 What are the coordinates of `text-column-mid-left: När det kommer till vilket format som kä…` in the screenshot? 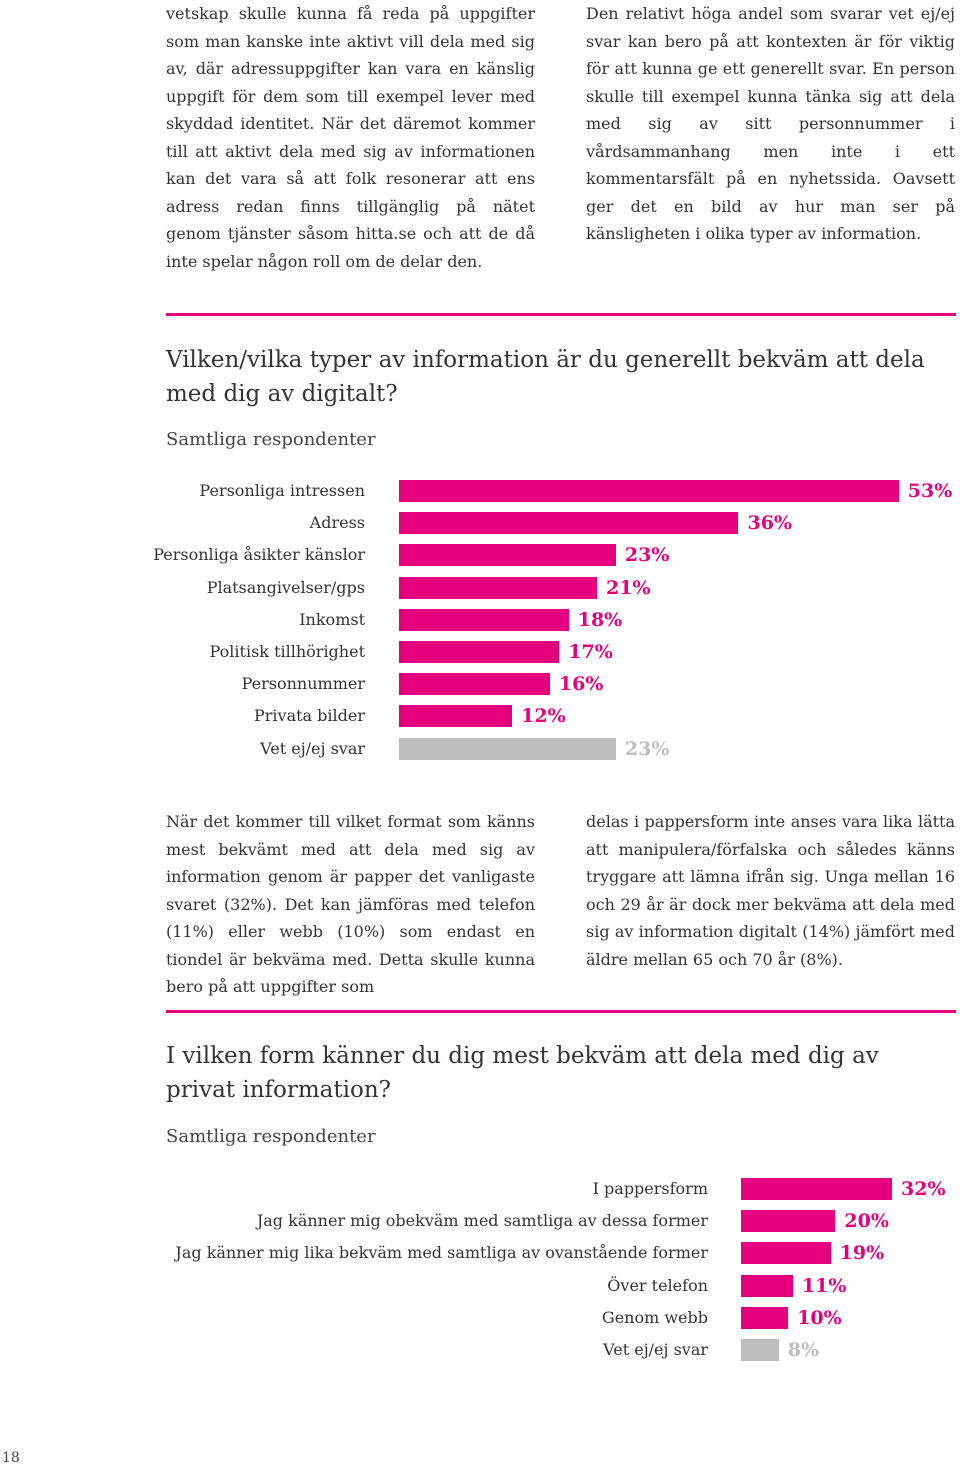 It's located at (350, 904).